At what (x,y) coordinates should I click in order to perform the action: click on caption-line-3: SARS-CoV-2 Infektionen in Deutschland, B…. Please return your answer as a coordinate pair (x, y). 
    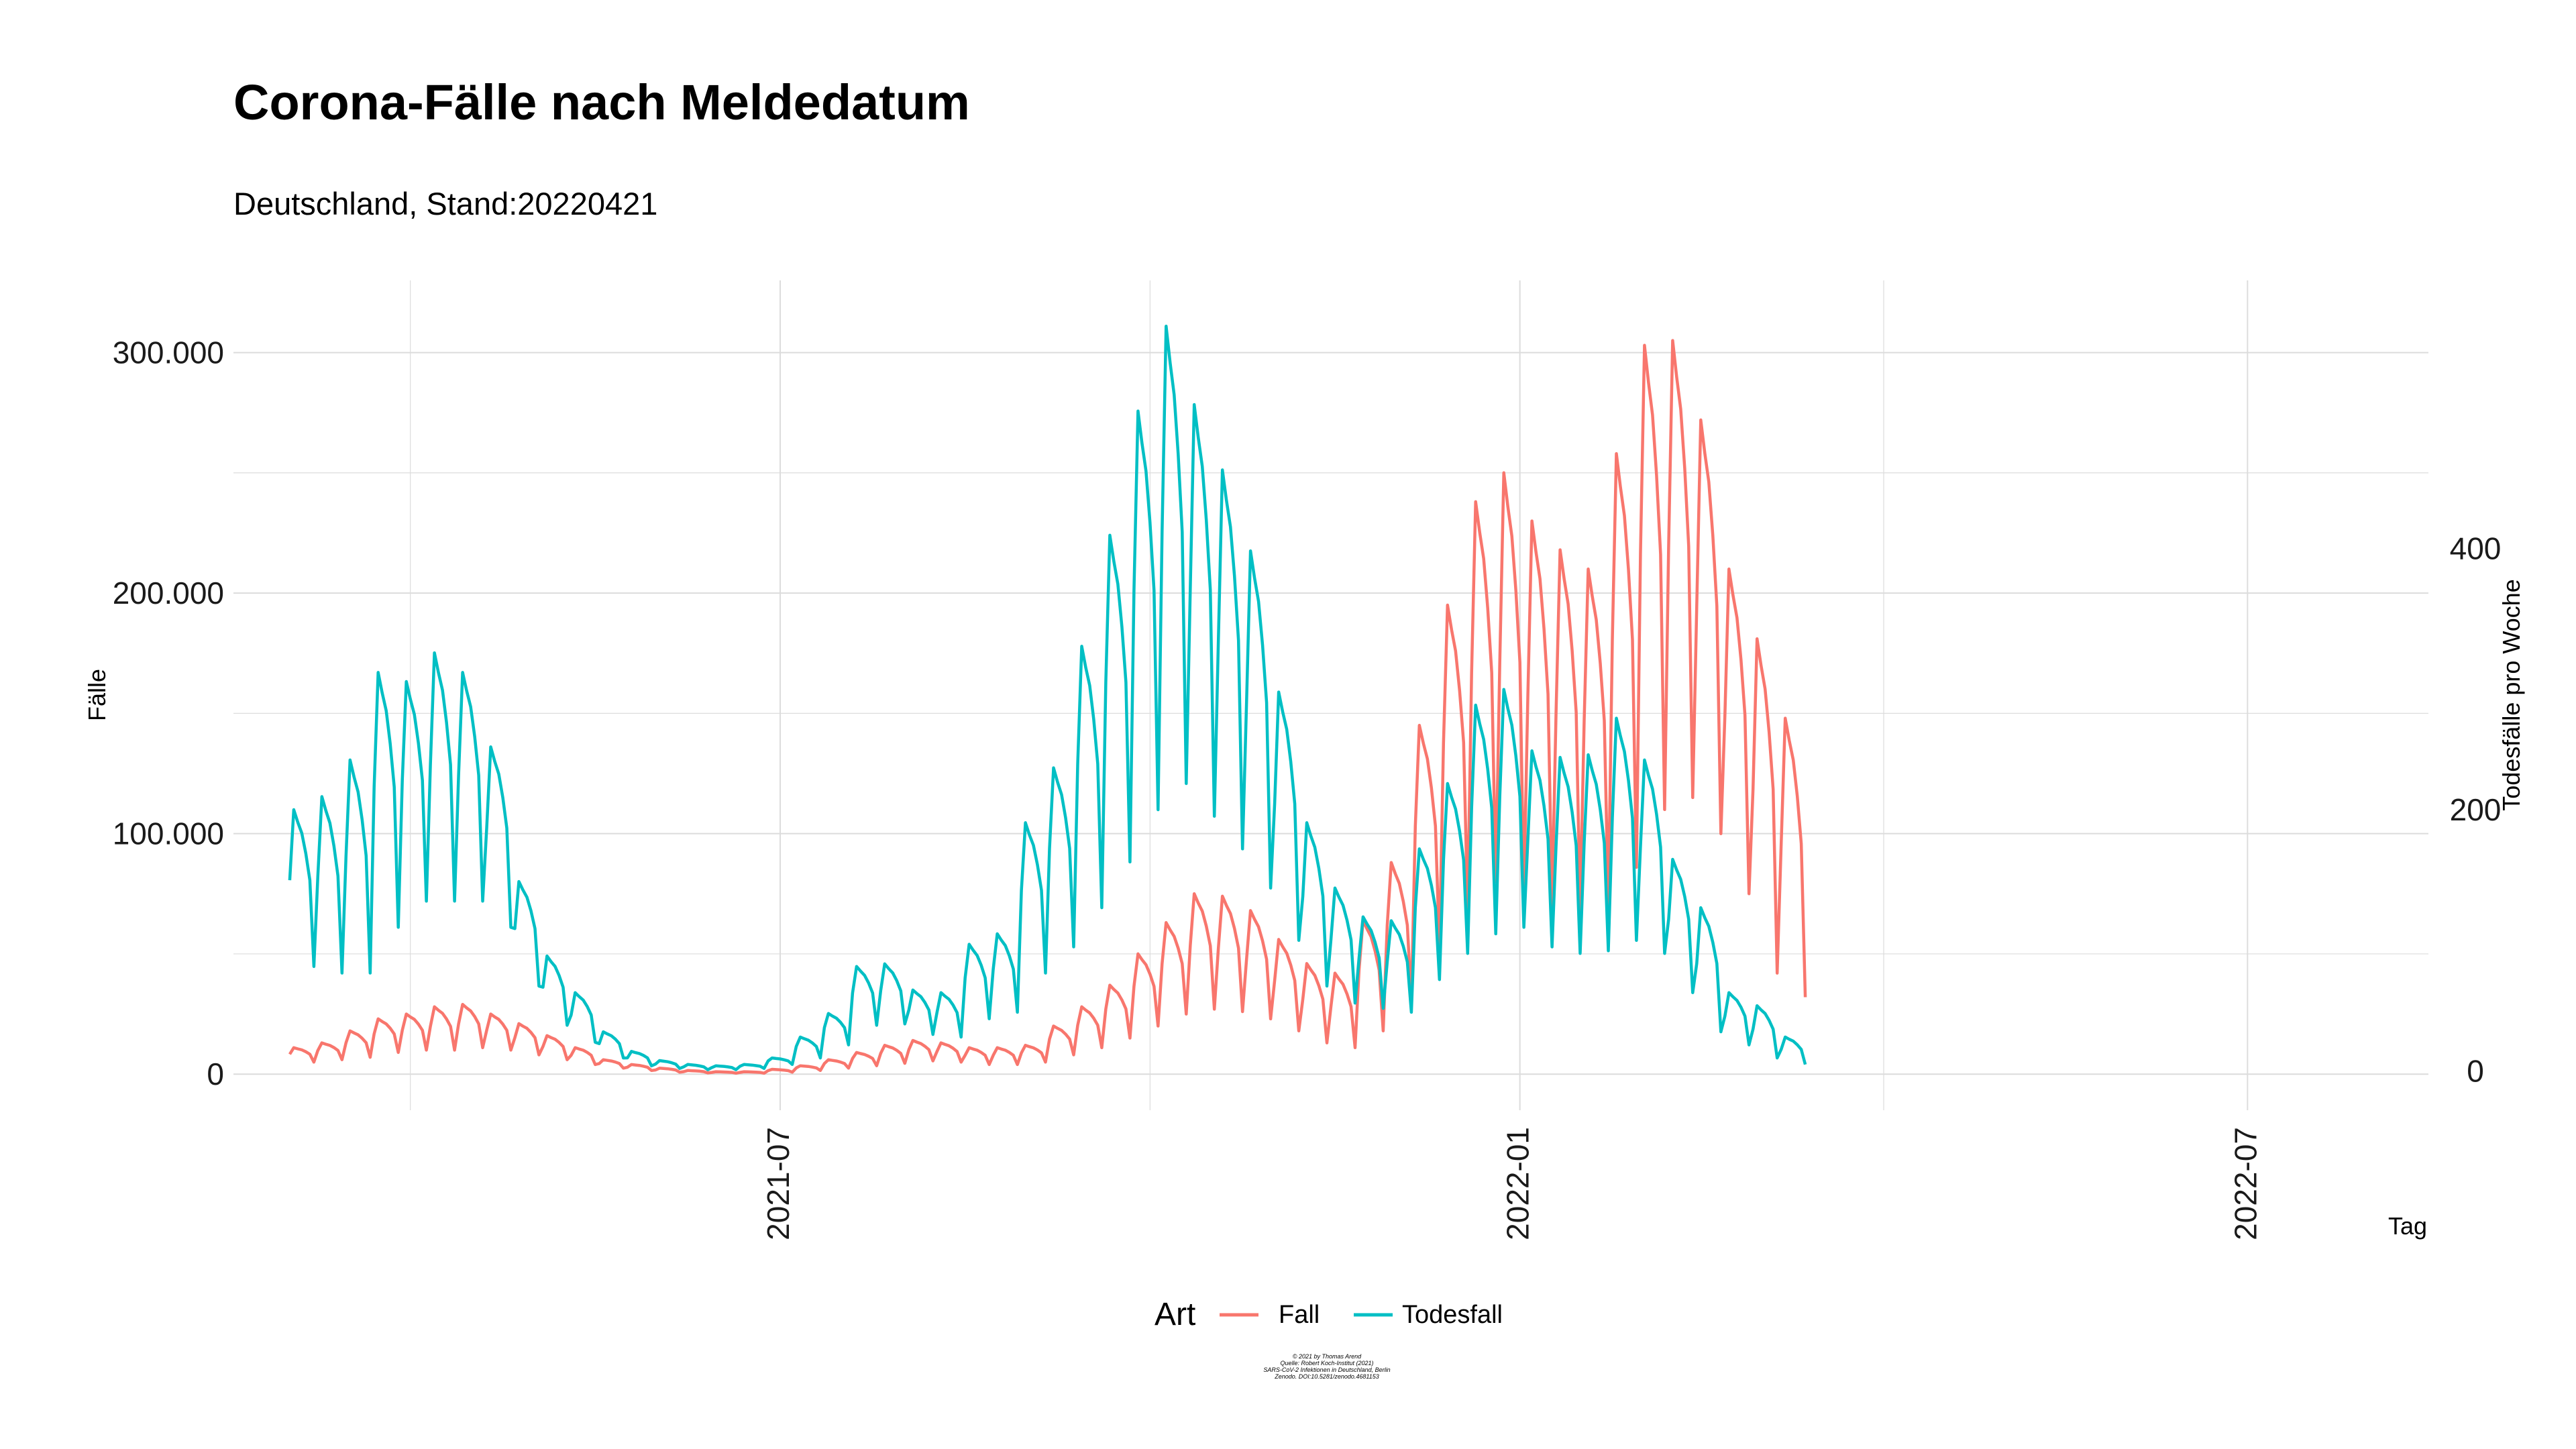
    Looking at the image, I should click on (1326, 1369).